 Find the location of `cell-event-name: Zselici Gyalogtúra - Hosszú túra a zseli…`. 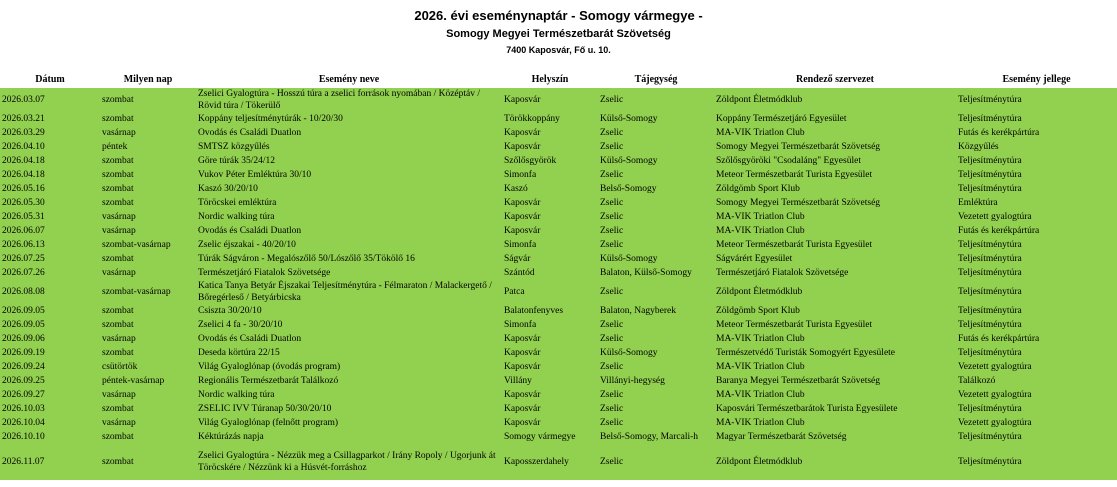

cell-event-name: Zselici Gyalogtúra - Hosszú túra a zseli… is located at coordinates (349, 100).